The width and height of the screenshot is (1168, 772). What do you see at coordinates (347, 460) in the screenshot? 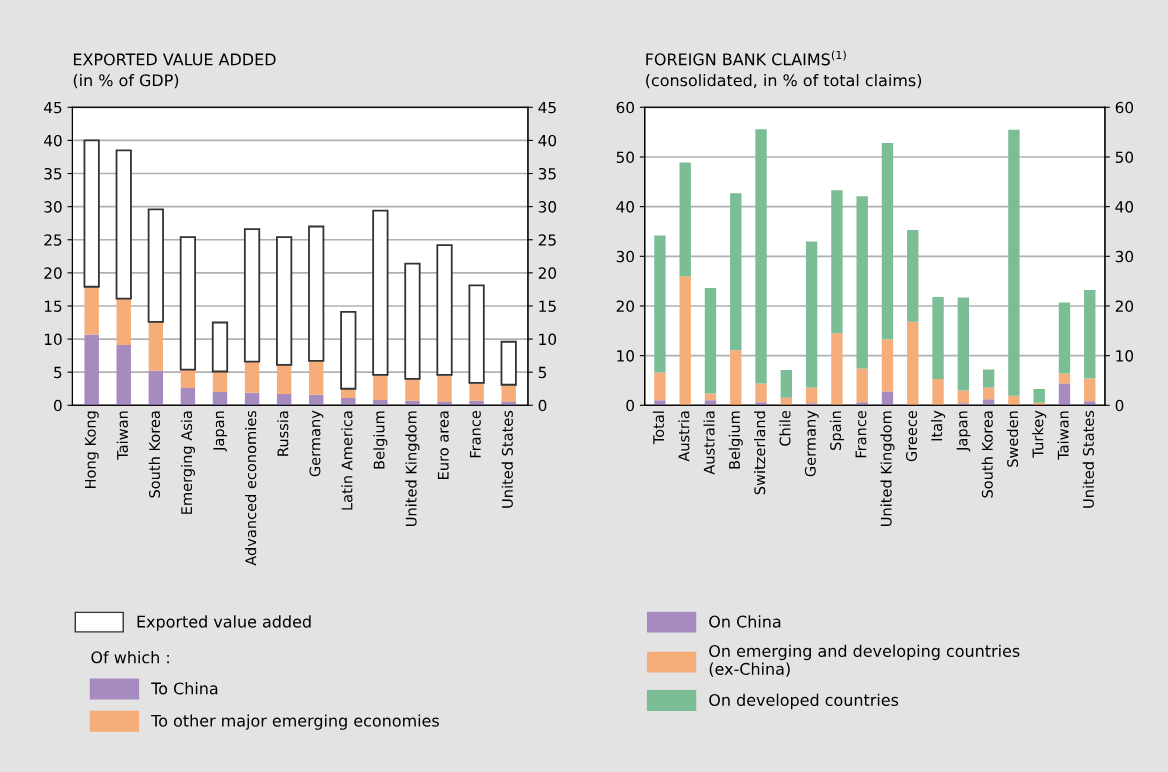
I see `x-tick-label: Latin America` at bounding box center [347, 460].